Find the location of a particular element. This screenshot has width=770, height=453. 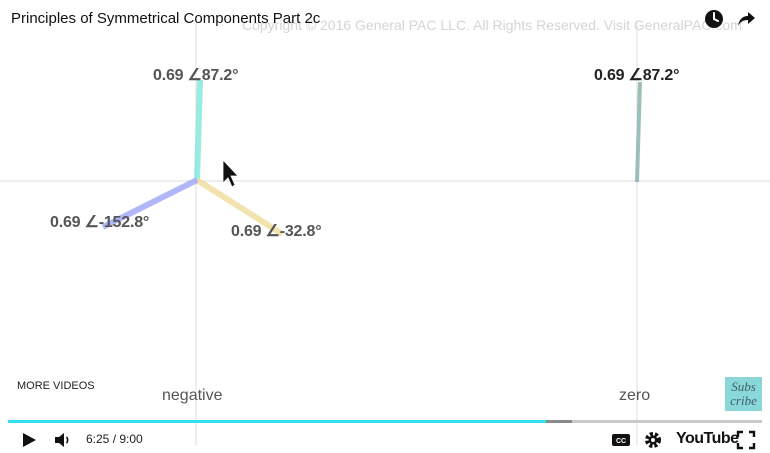

captions-icon: CC is located at coordinates (621, 440).